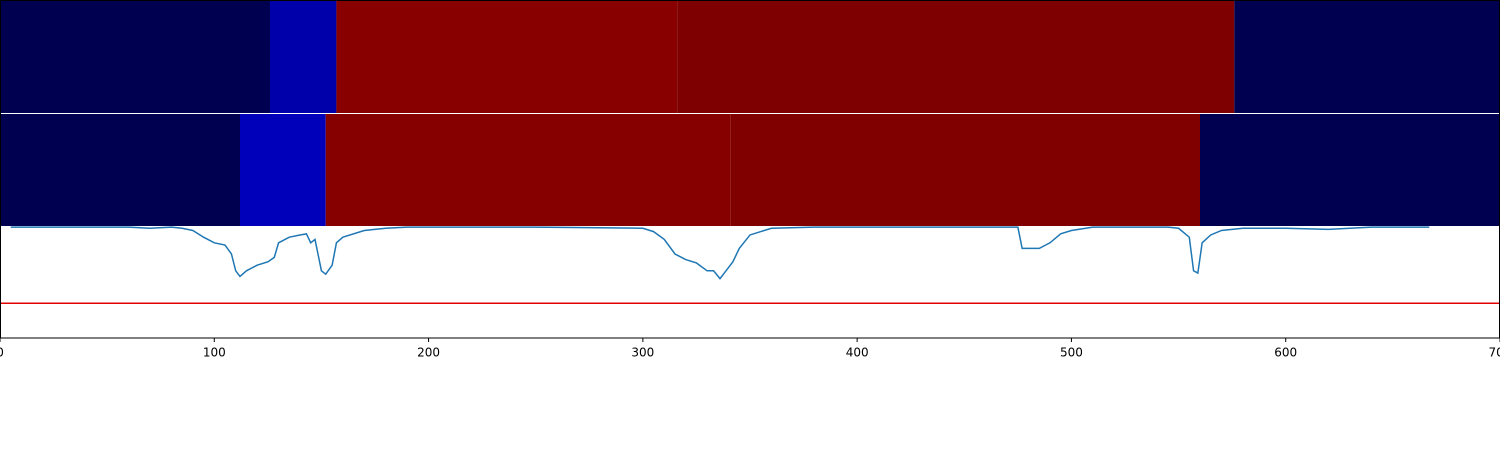  Describe the element at coordinates (1071, 353) in the screenshot. I see `x-tick-label: 500` at that location.